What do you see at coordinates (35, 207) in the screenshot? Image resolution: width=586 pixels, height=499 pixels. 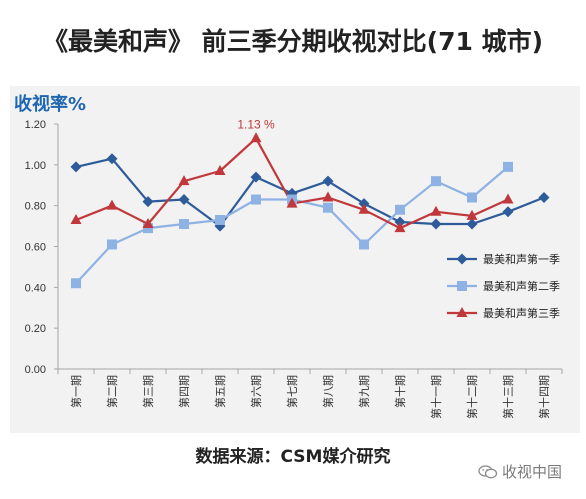 I see `y-tick-label: 0.80` at bounding box center [35, 207].